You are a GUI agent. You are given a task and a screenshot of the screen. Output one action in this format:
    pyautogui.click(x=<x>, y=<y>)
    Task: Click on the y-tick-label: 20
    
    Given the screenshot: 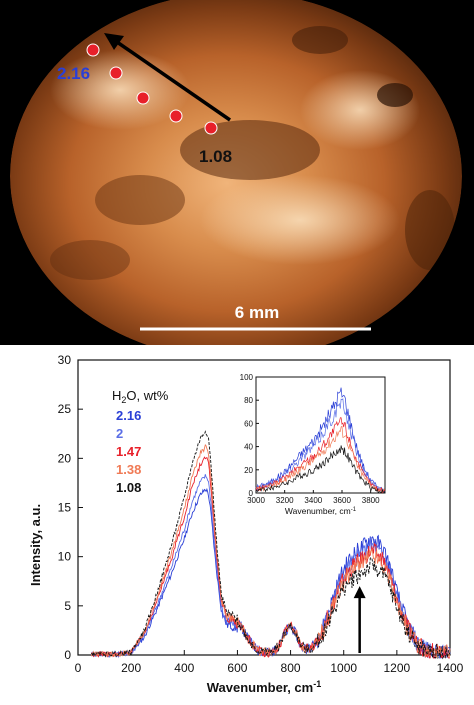 What is the action you would take?
    pyautogui.click(x=65, y=458)
    